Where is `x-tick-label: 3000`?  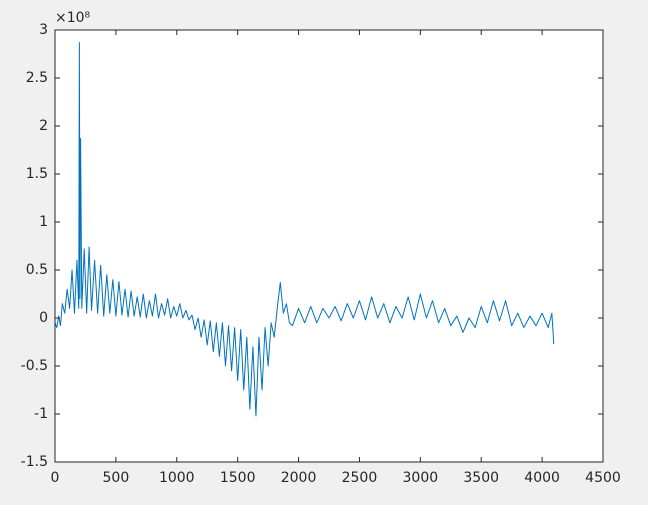 x-tick-label: 3000 is located at coordinates (421, 478).